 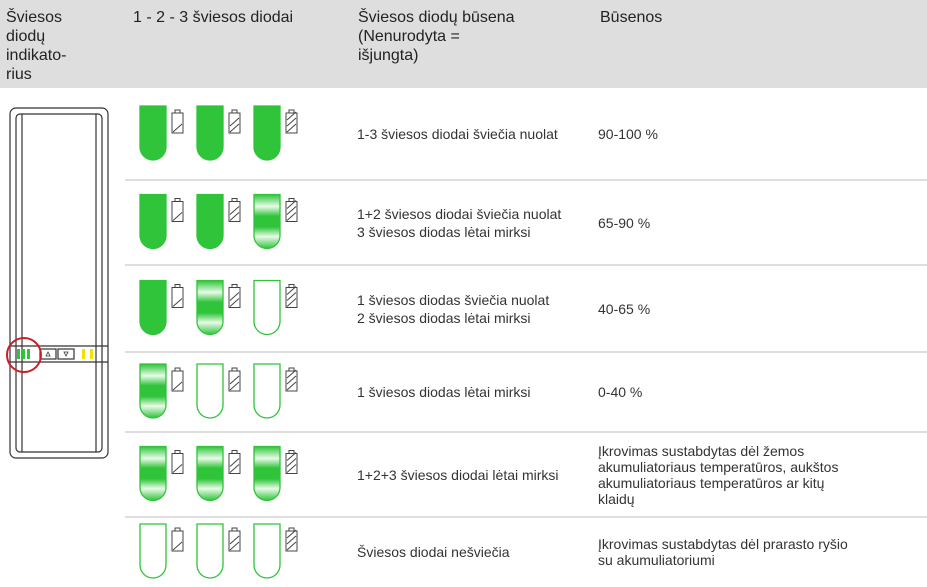 I want to click on status-cell: 90-100 %, so click(x=628, y=134).